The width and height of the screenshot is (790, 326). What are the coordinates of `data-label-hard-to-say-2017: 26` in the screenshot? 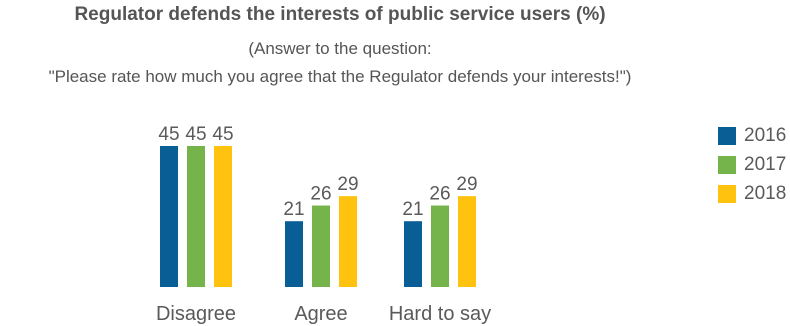 It's located at (439, 194).